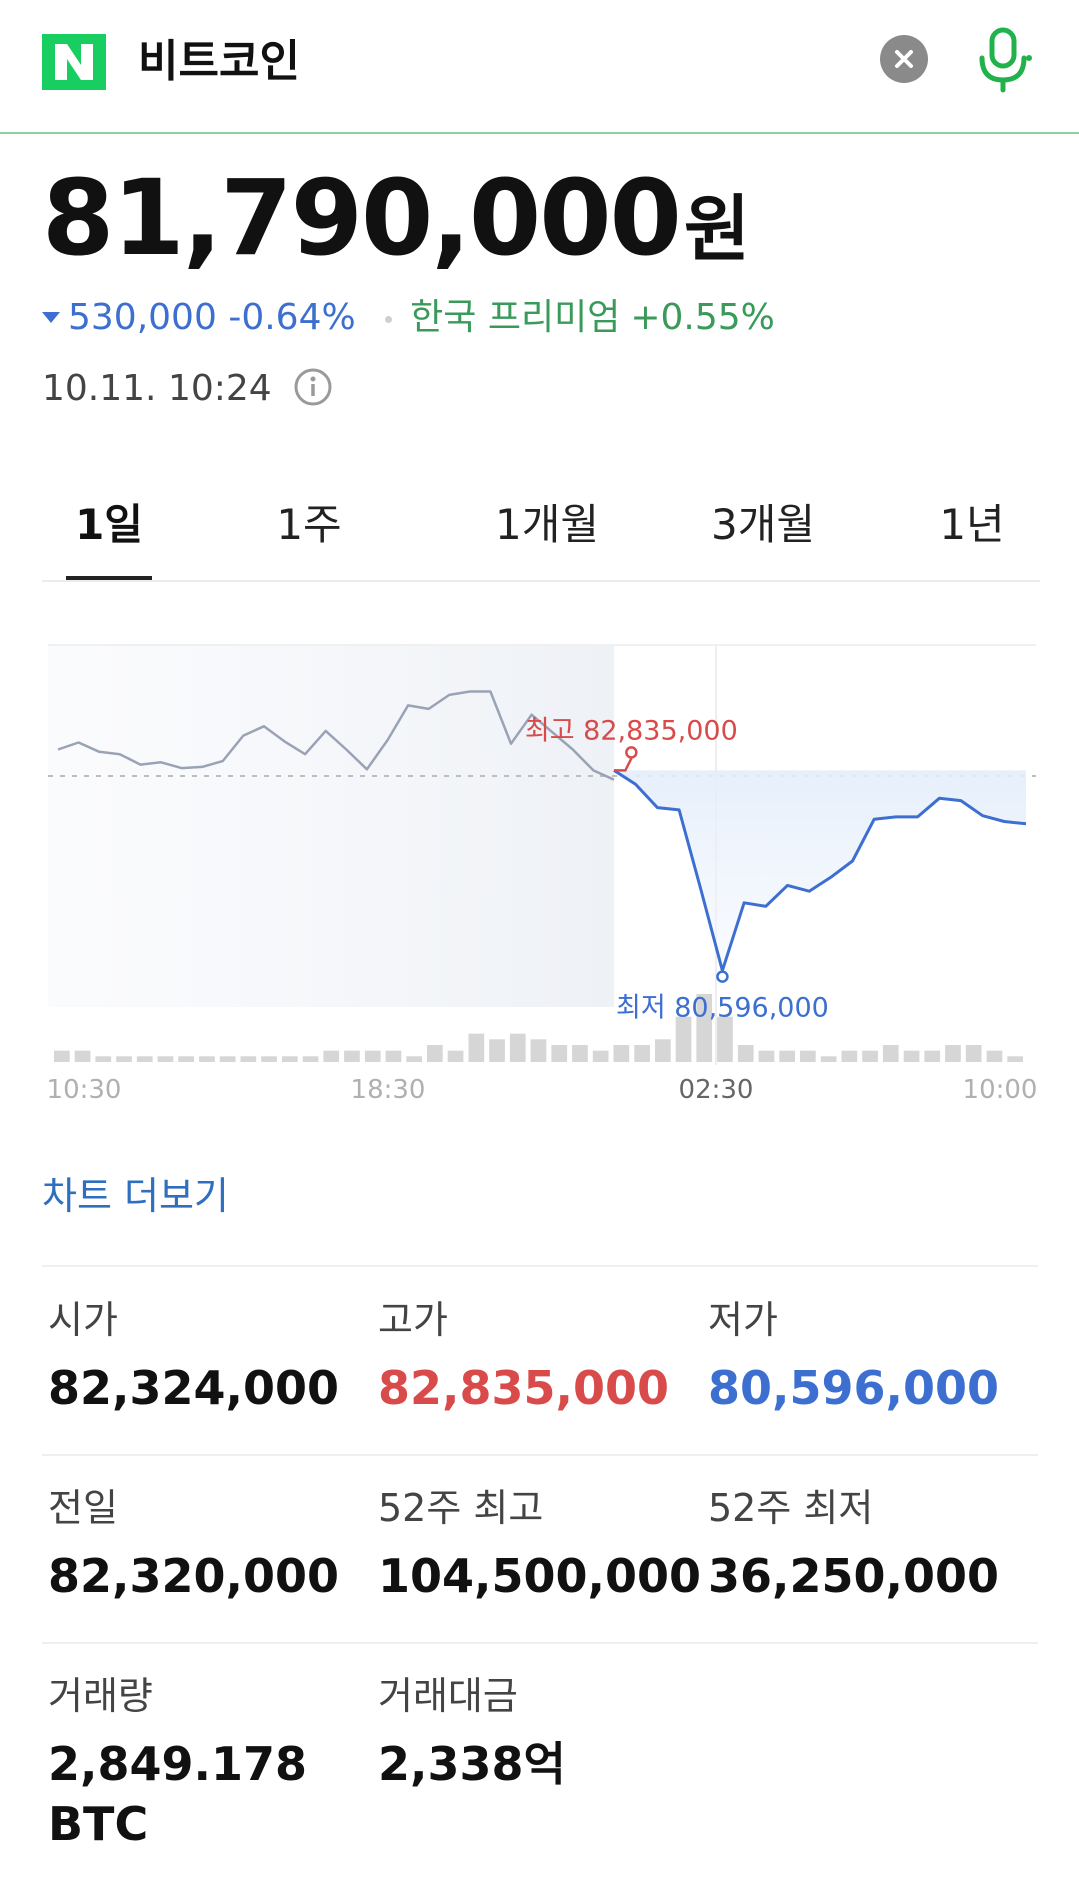  Describe the element at coordinates (722, 976) in the screenshot. I see `low-marker-dot` at that location.